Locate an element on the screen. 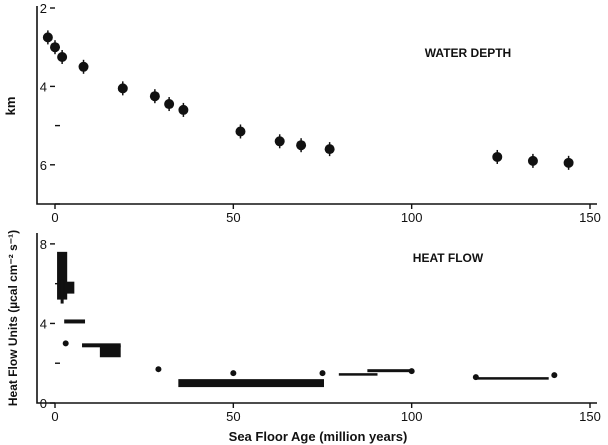 This screenshot has width=608, height=445. heat-flow-xlabel: Sea Floor Age (million years) is located at coordinates (318, 436).